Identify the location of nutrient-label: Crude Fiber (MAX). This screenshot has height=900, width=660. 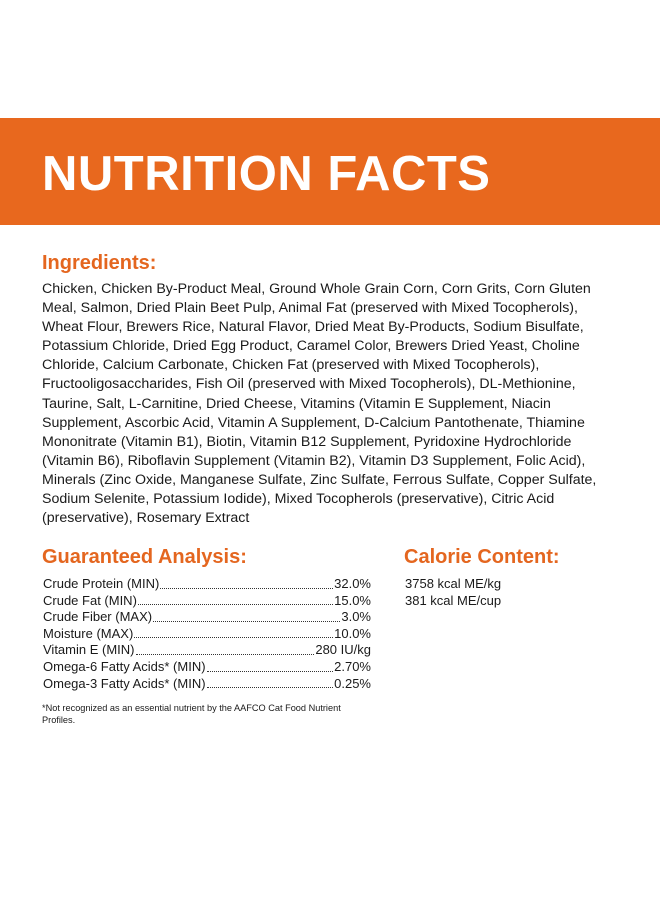
(98, 617).